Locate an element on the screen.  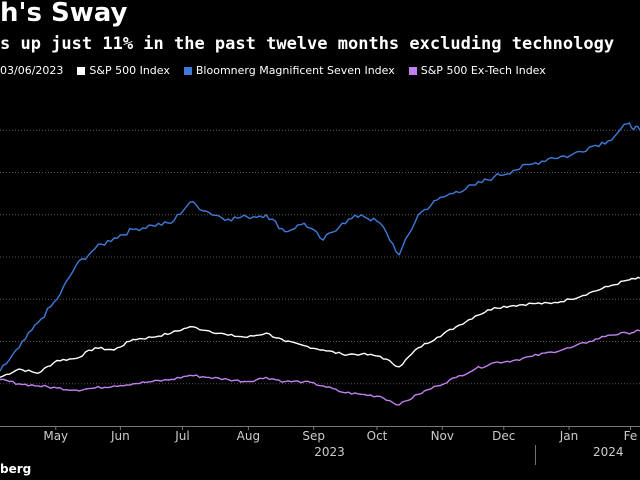
x-tick-label-6: Nov is located at coordinates (442, 436).